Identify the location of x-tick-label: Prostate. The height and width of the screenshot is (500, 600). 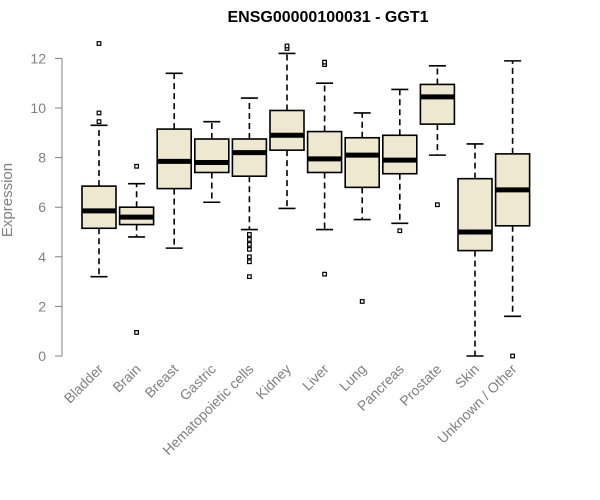
(420, 385).